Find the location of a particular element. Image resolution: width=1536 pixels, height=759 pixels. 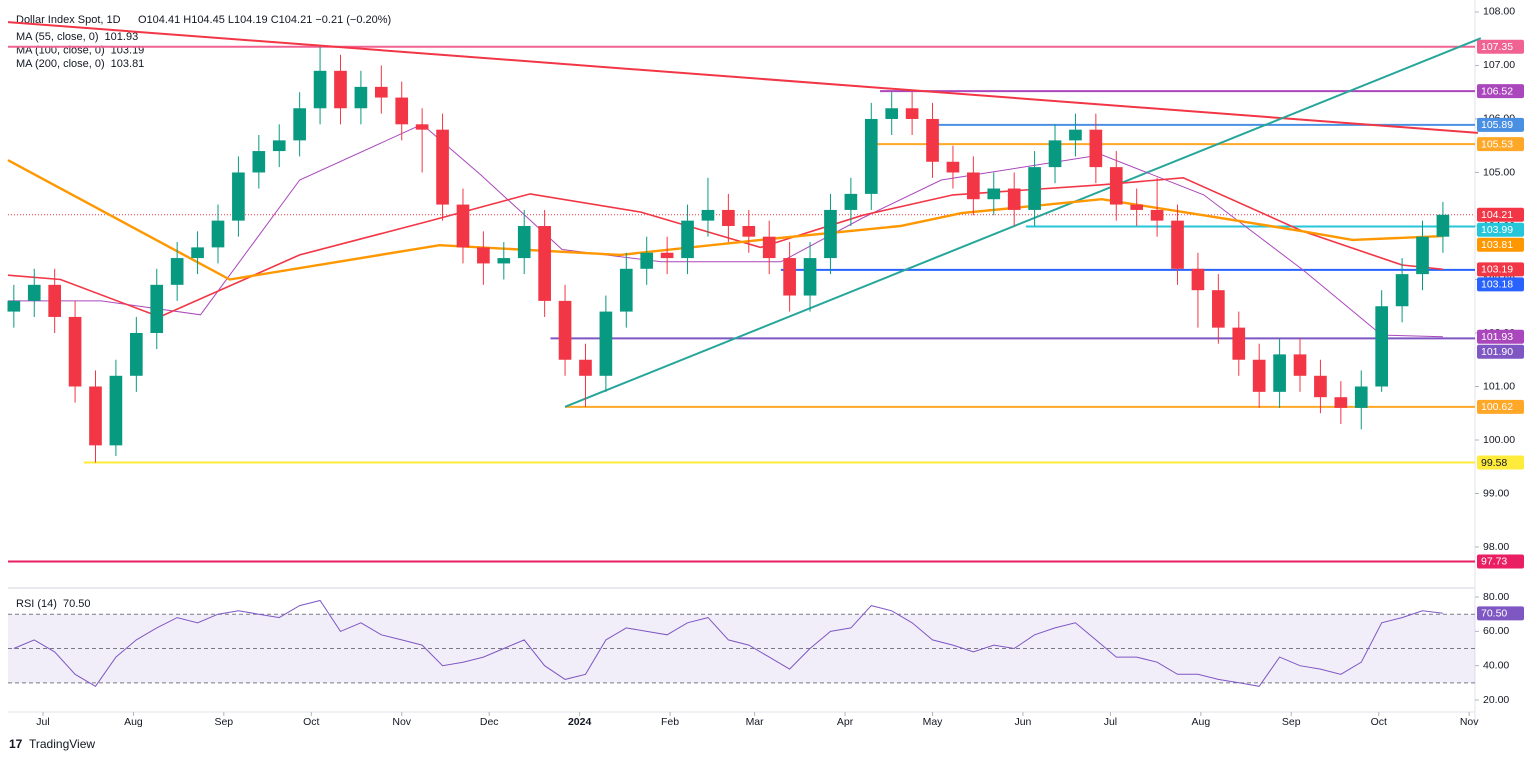

price-badge-label: 104.21 is located at coordinates (1497, 215).